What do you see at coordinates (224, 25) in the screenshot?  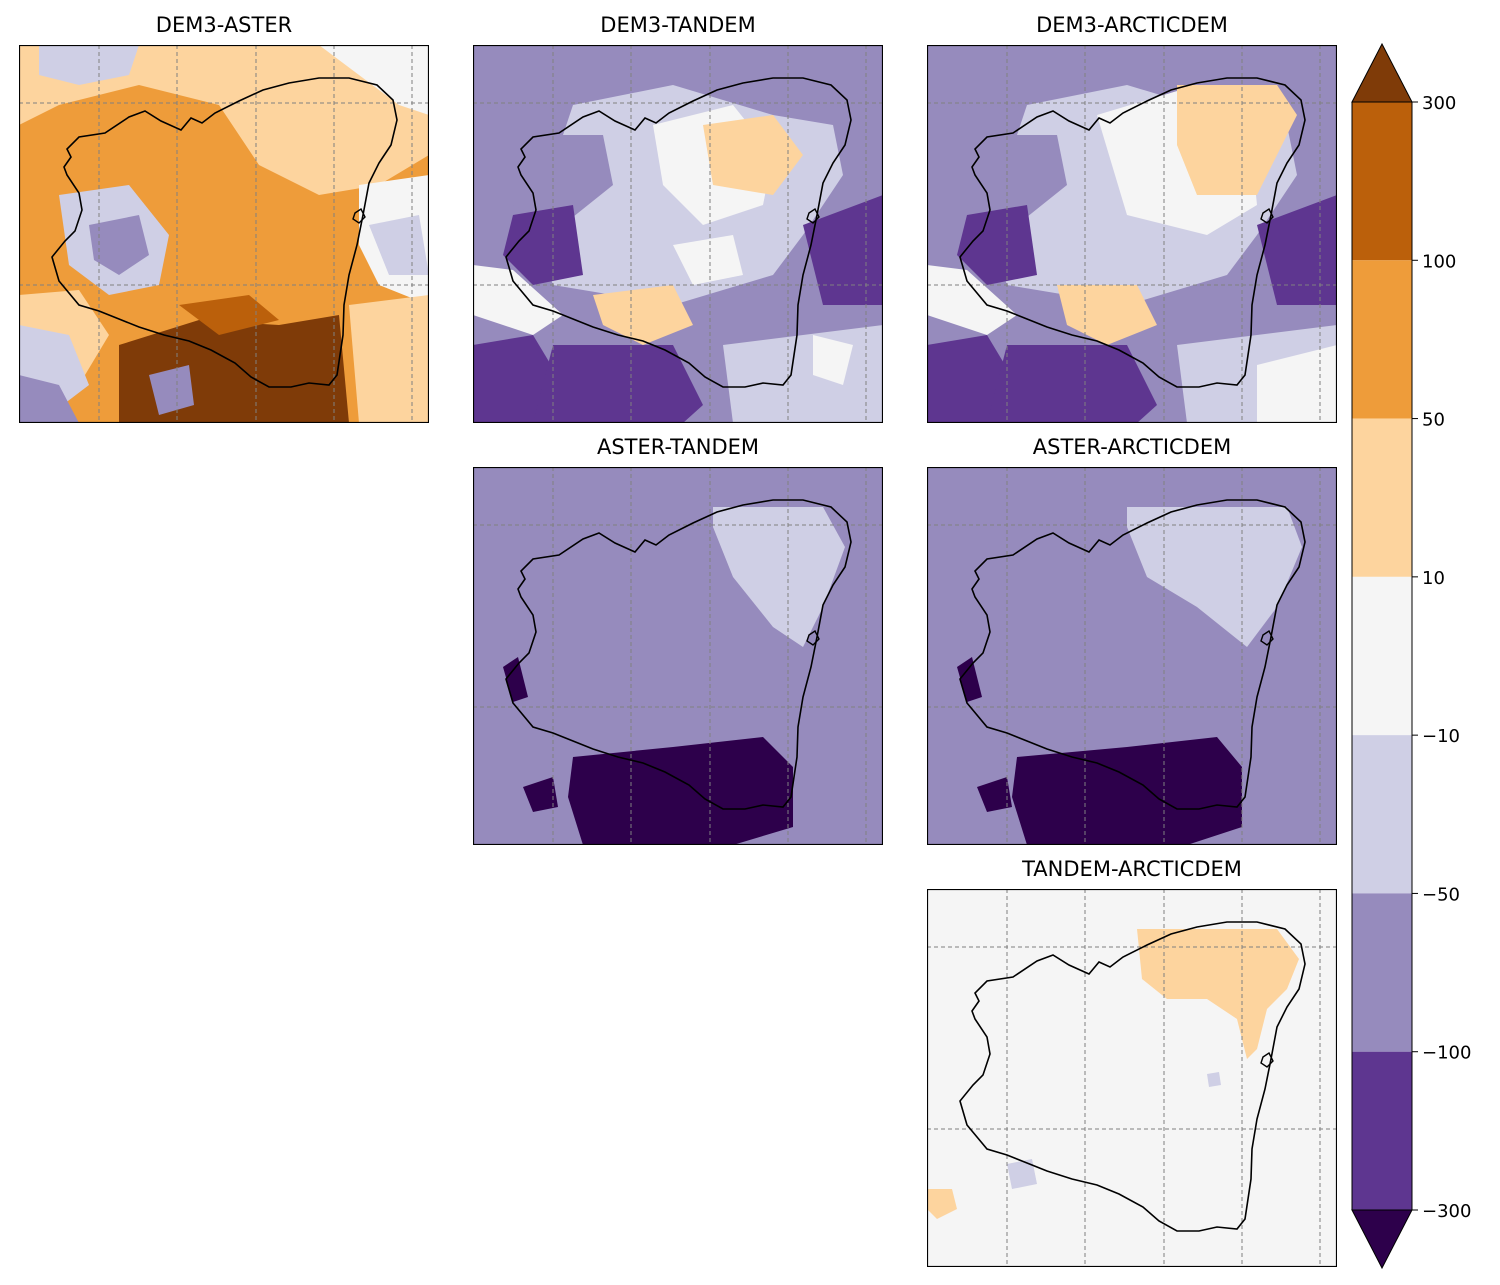 I see `panel-title-dem3-aster: DEM3-ASTER` at bounding box center [224, 25].